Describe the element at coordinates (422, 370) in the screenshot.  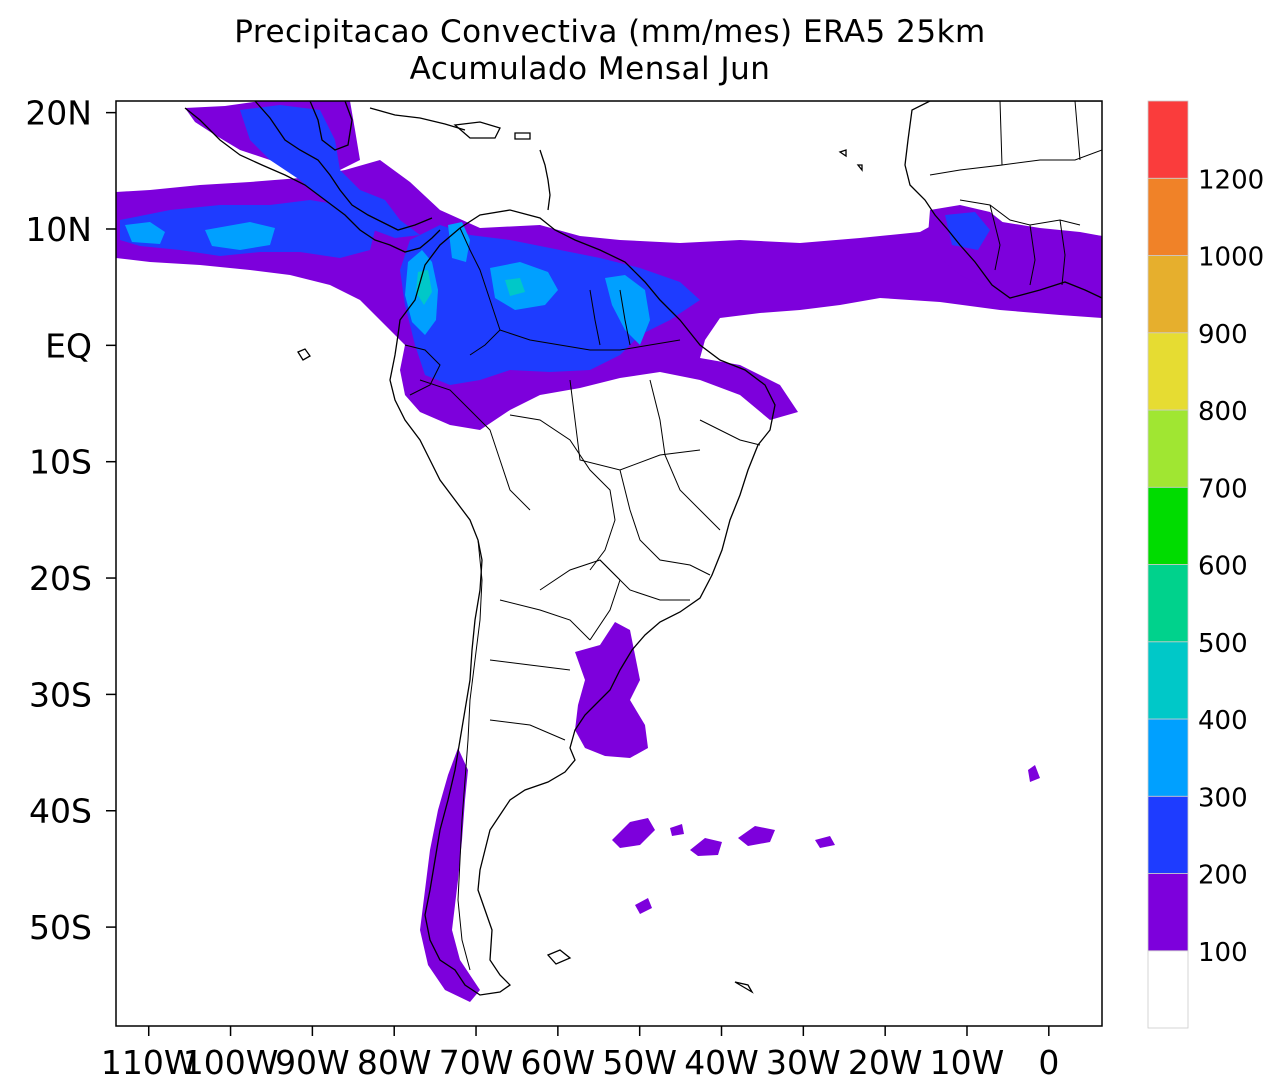
I see `border-ecuador` at that location.